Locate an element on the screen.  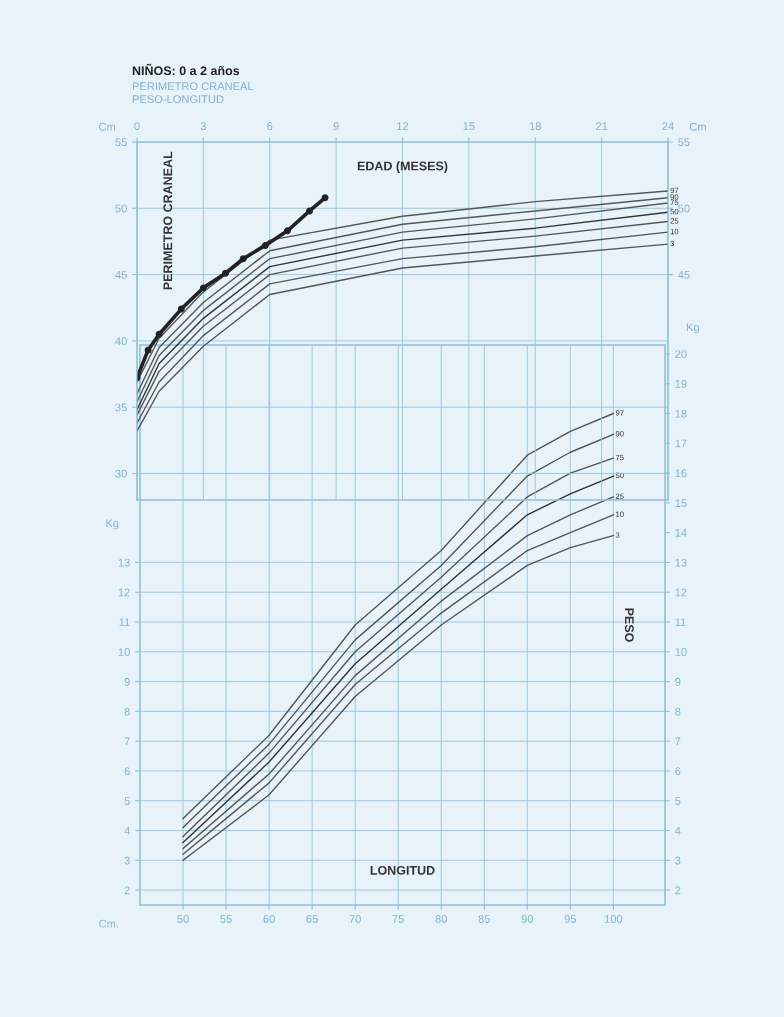
y-tick-label: 55 is located at coordinates (121, 142).